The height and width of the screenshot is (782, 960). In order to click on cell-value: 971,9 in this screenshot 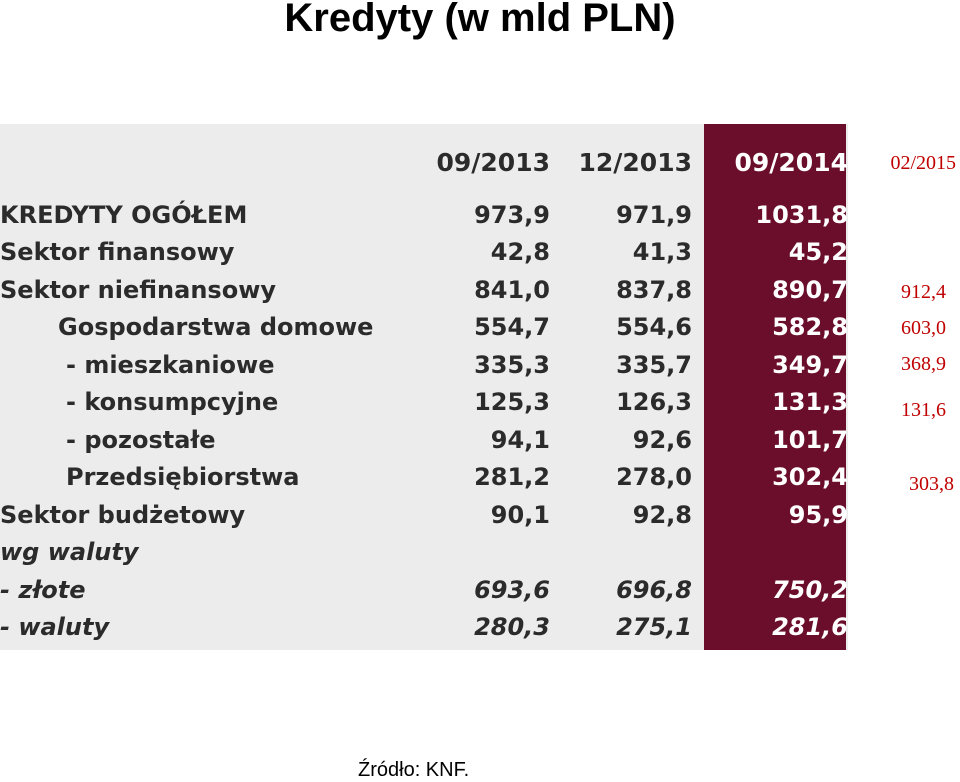, I will do `click(654, 214)`.